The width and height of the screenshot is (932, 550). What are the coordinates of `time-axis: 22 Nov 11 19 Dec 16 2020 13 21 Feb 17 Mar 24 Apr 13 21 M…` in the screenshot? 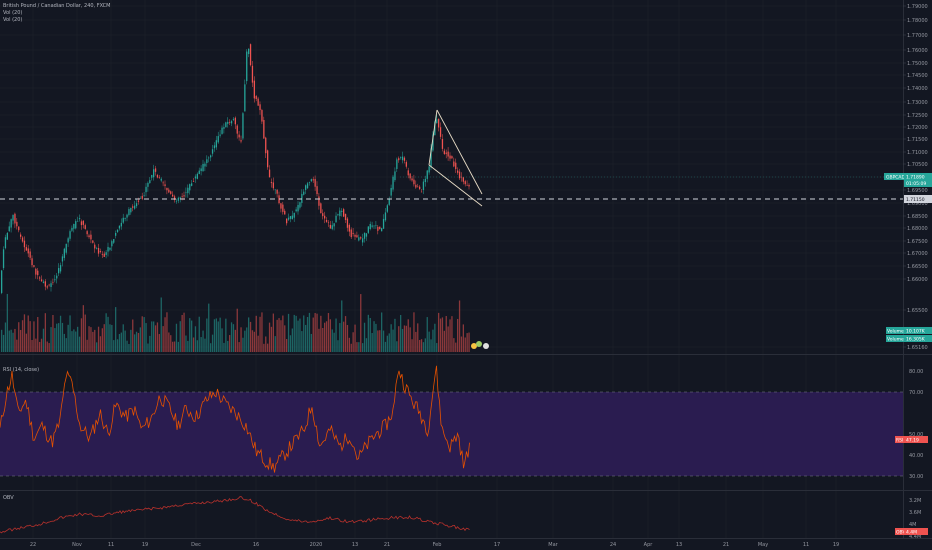 It's located at (434, 545).